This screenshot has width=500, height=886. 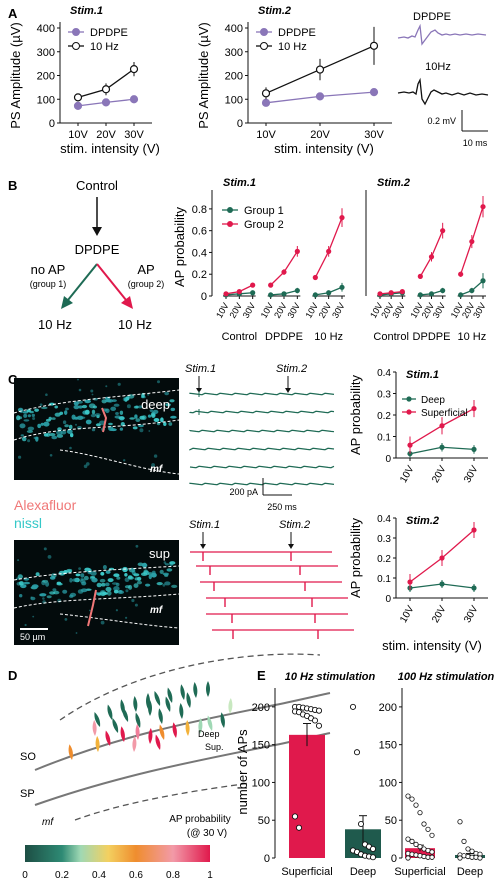 I want to click on colorbar, so click(x=117, y=853).